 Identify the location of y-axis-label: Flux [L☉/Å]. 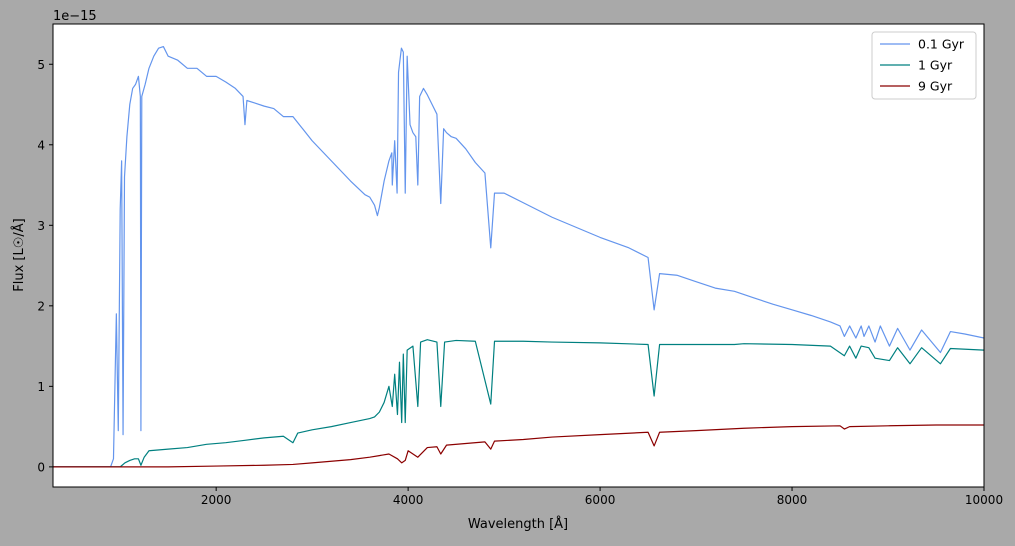
(19, 254).